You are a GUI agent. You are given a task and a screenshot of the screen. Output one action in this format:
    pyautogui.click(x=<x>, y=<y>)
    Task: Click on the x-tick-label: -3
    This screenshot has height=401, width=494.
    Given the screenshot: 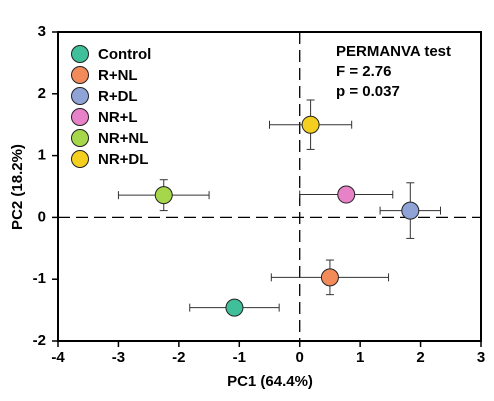 What is the action you would take?
    pyautogui.click(x=118, y=357)
    